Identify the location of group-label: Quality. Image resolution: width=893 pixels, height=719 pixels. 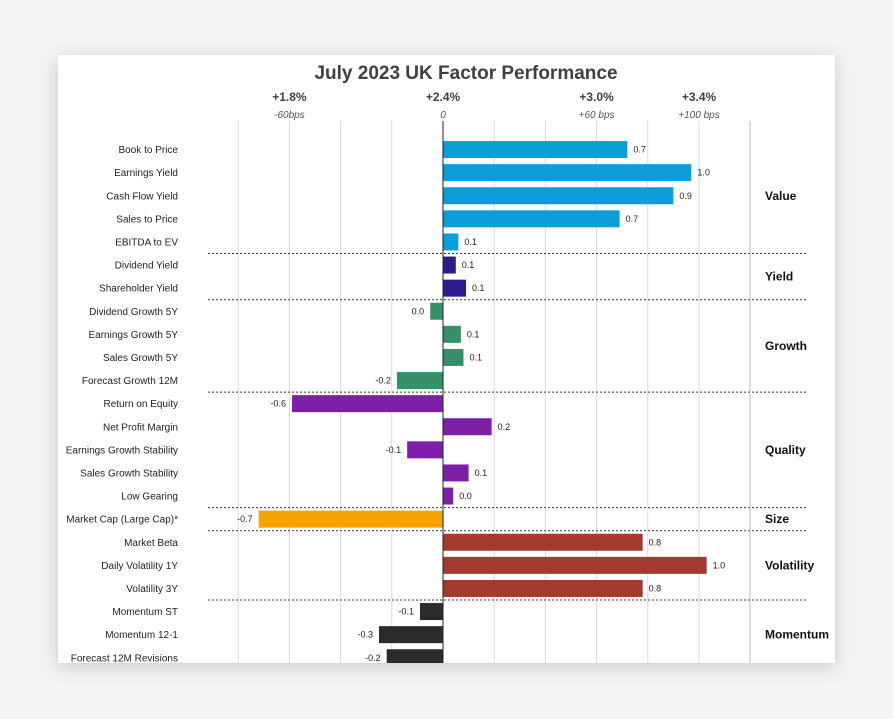
(785, 450).